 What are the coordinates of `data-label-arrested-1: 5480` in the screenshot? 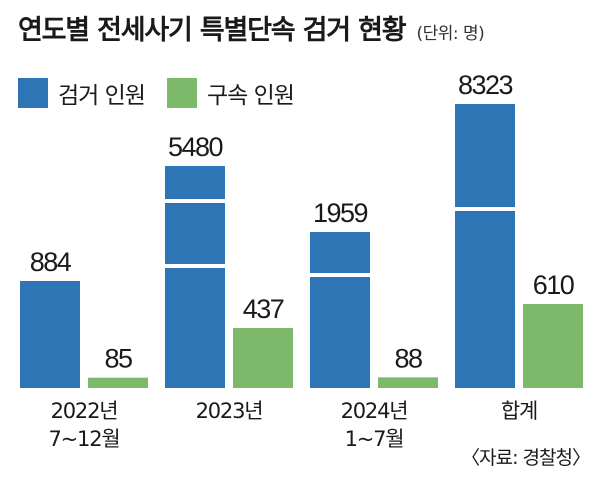 It's located at (195, 147).